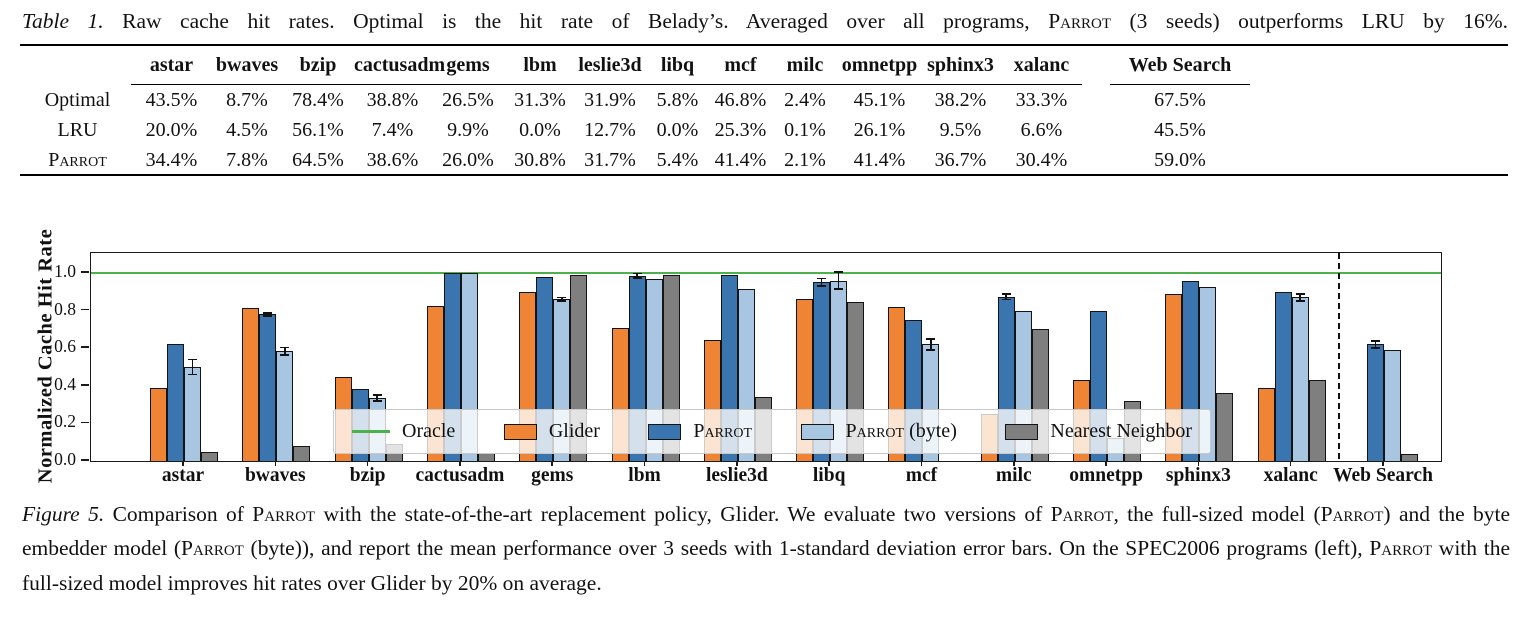 The image size is (1528, 630). Describe the element at coordinates (460, 475) in the screenshot. I see `x-tick-label: cactusadm` at that location.